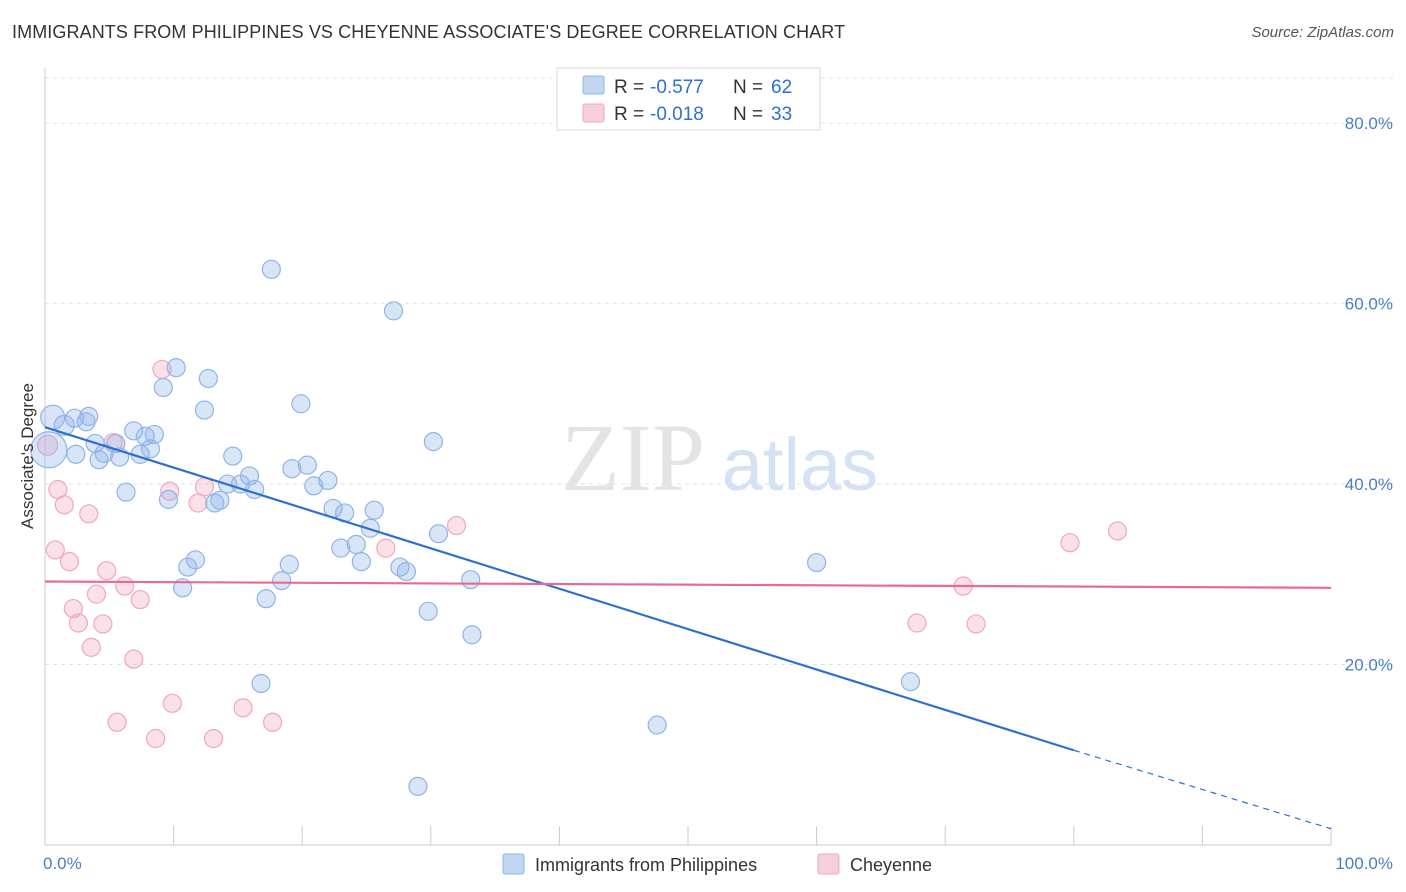 This screenshot has height=892, width=1406. What do you see at coordinates (891, 865) in the screenshot?
I see `bottom-legend-cheyenne: Cheyenne` at bounding box center [891, 865].